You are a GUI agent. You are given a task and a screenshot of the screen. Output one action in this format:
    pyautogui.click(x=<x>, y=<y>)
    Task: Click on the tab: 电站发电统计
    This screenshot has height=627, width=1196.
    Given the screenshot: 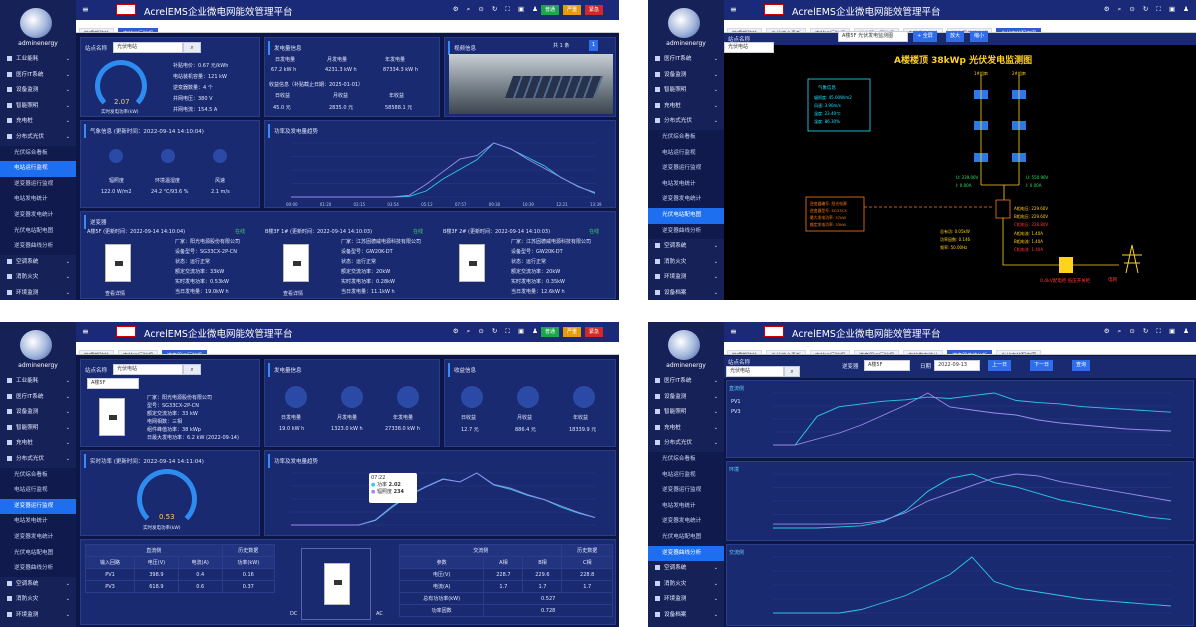 What is the action you would take?
    pyautogui.click(x=923, y=352)
    